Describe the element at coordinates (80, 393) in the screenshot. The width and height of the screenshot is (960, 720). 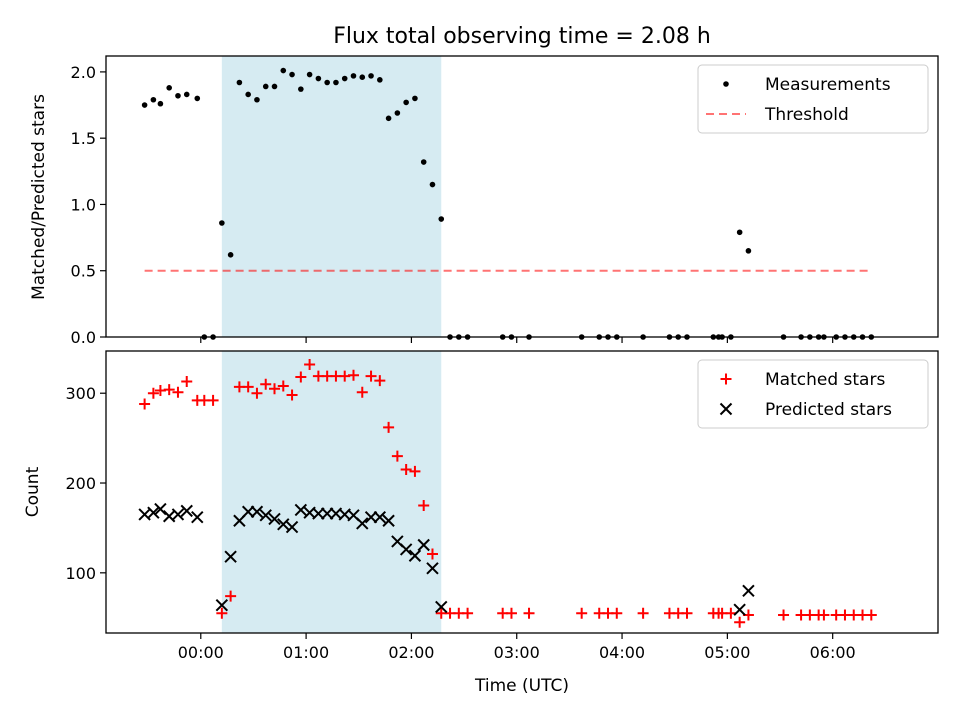
I see `y-tick-label: 300` at that location.